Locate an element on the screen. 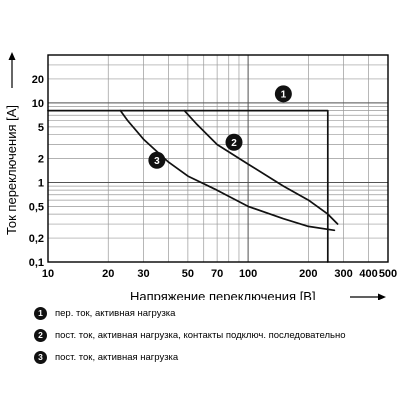  y-tick-labels: 0,1 0,2 0,5 1 2 5 10 20 is located at coordinates (36, 171).